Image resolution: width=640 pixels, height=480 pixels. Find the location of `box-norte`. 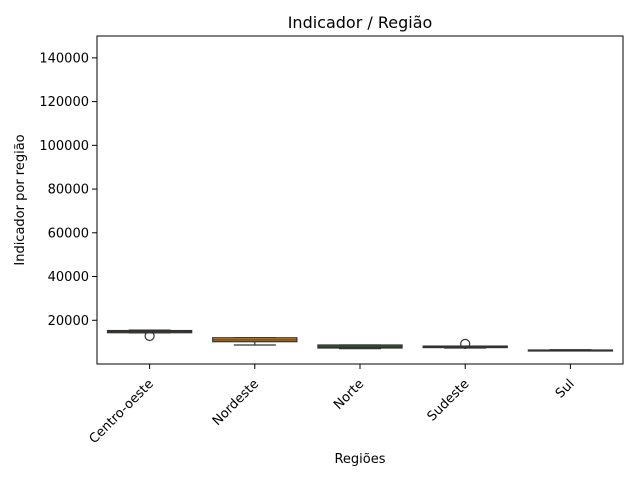

box-norte is located at coordinates (360, 347).